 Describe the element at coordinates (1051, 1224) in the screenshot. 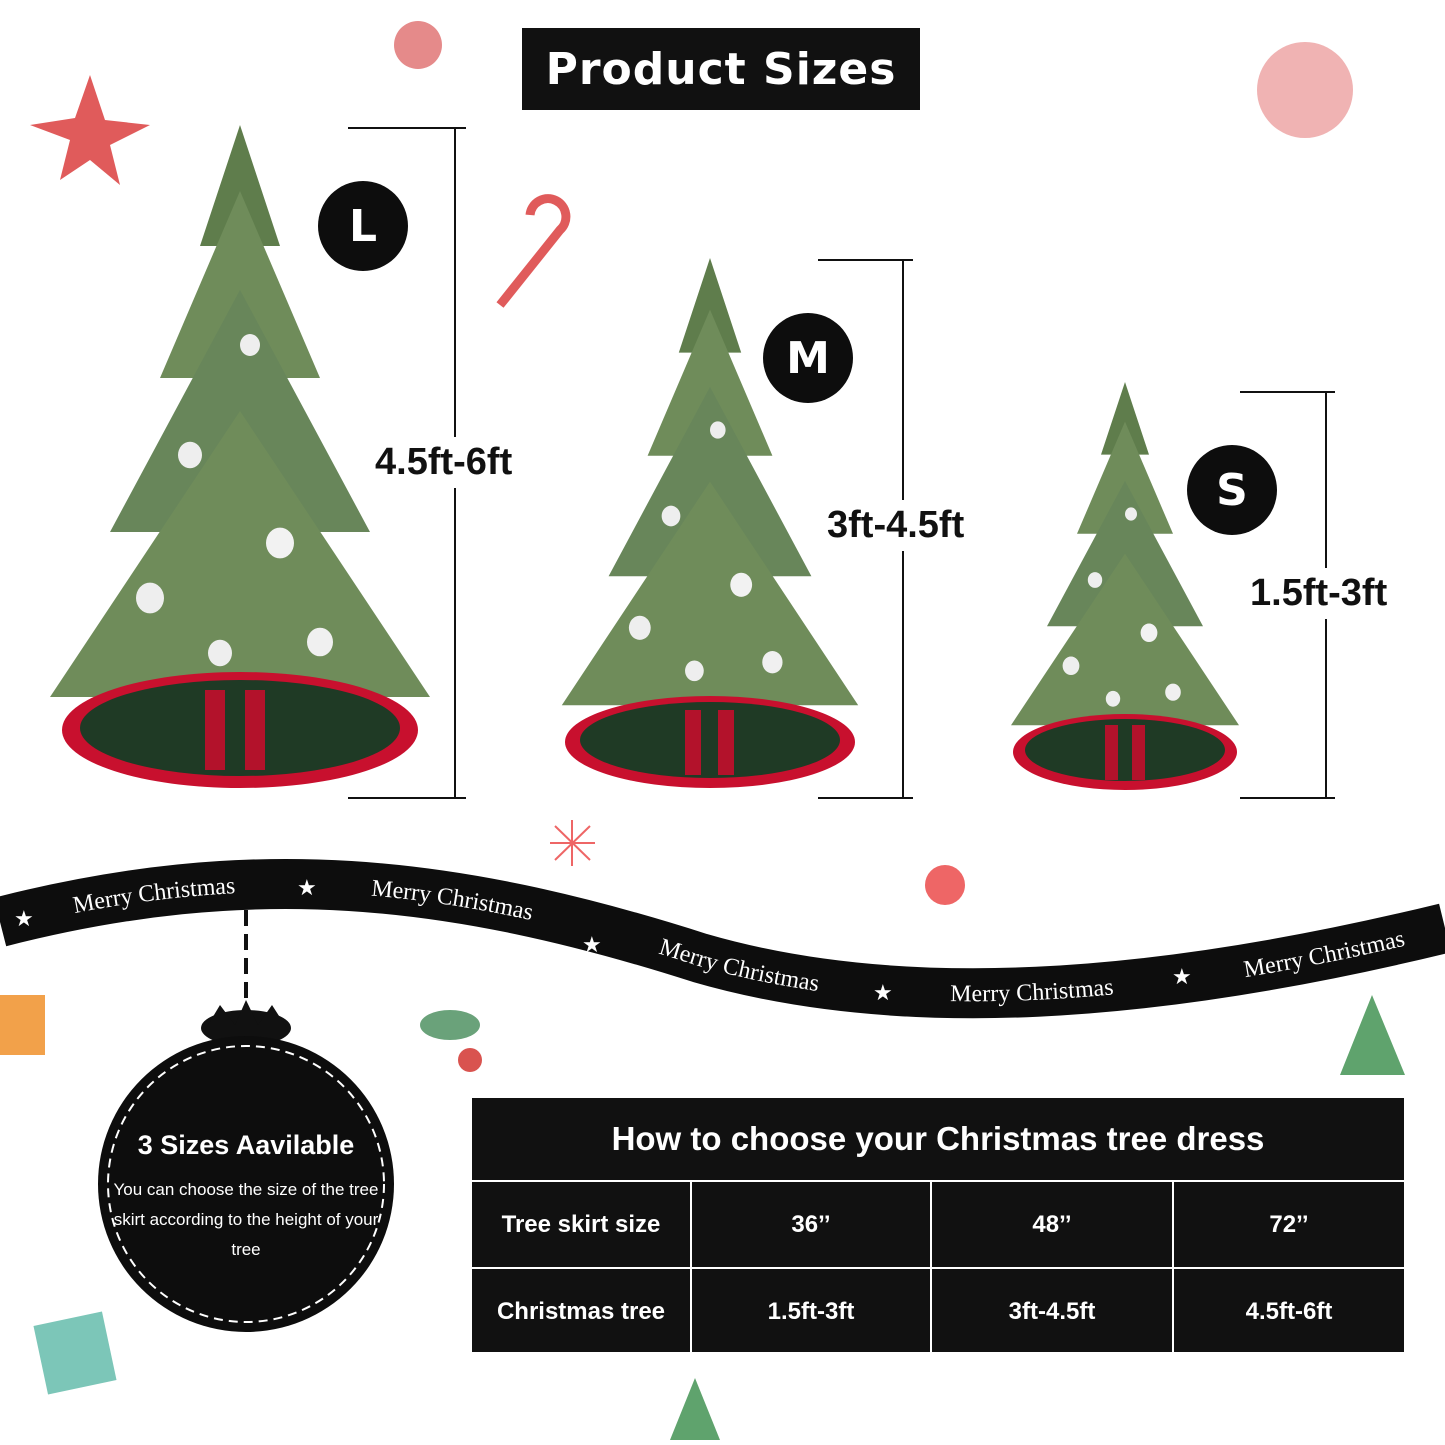

I see `table-cell: 48’’` at that location.